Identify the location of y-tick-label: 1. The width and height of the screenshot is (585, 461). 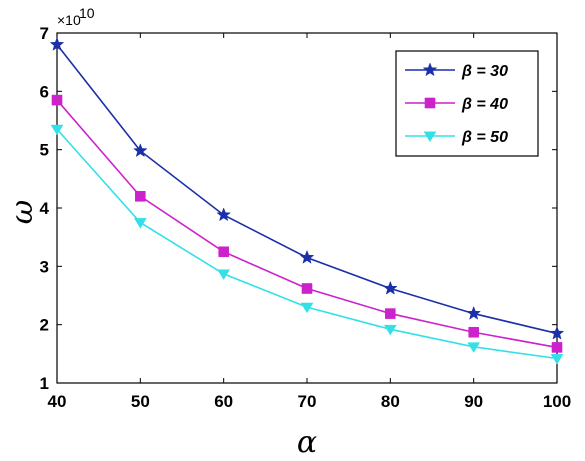
(44, 383).